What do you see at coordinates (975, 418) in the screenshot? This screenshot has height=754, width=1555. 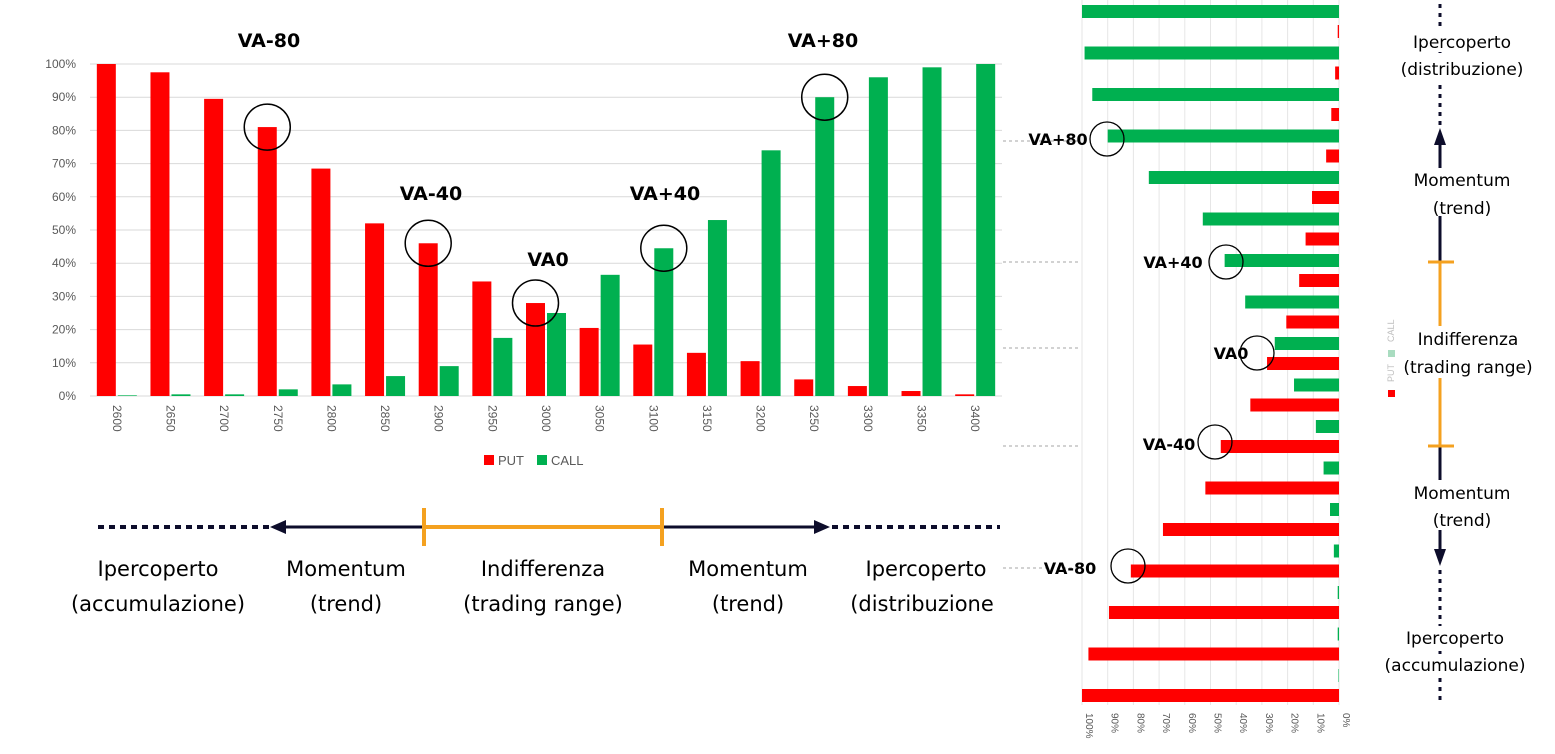 I see `x-tick-label: 3400` at bounding box center [975, 418].